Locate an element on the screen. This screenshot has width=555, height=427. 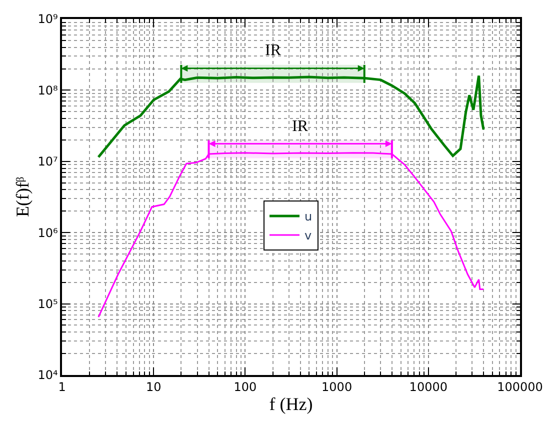
y-tick-label: 10⁵ is located at coordinates (48, 304).